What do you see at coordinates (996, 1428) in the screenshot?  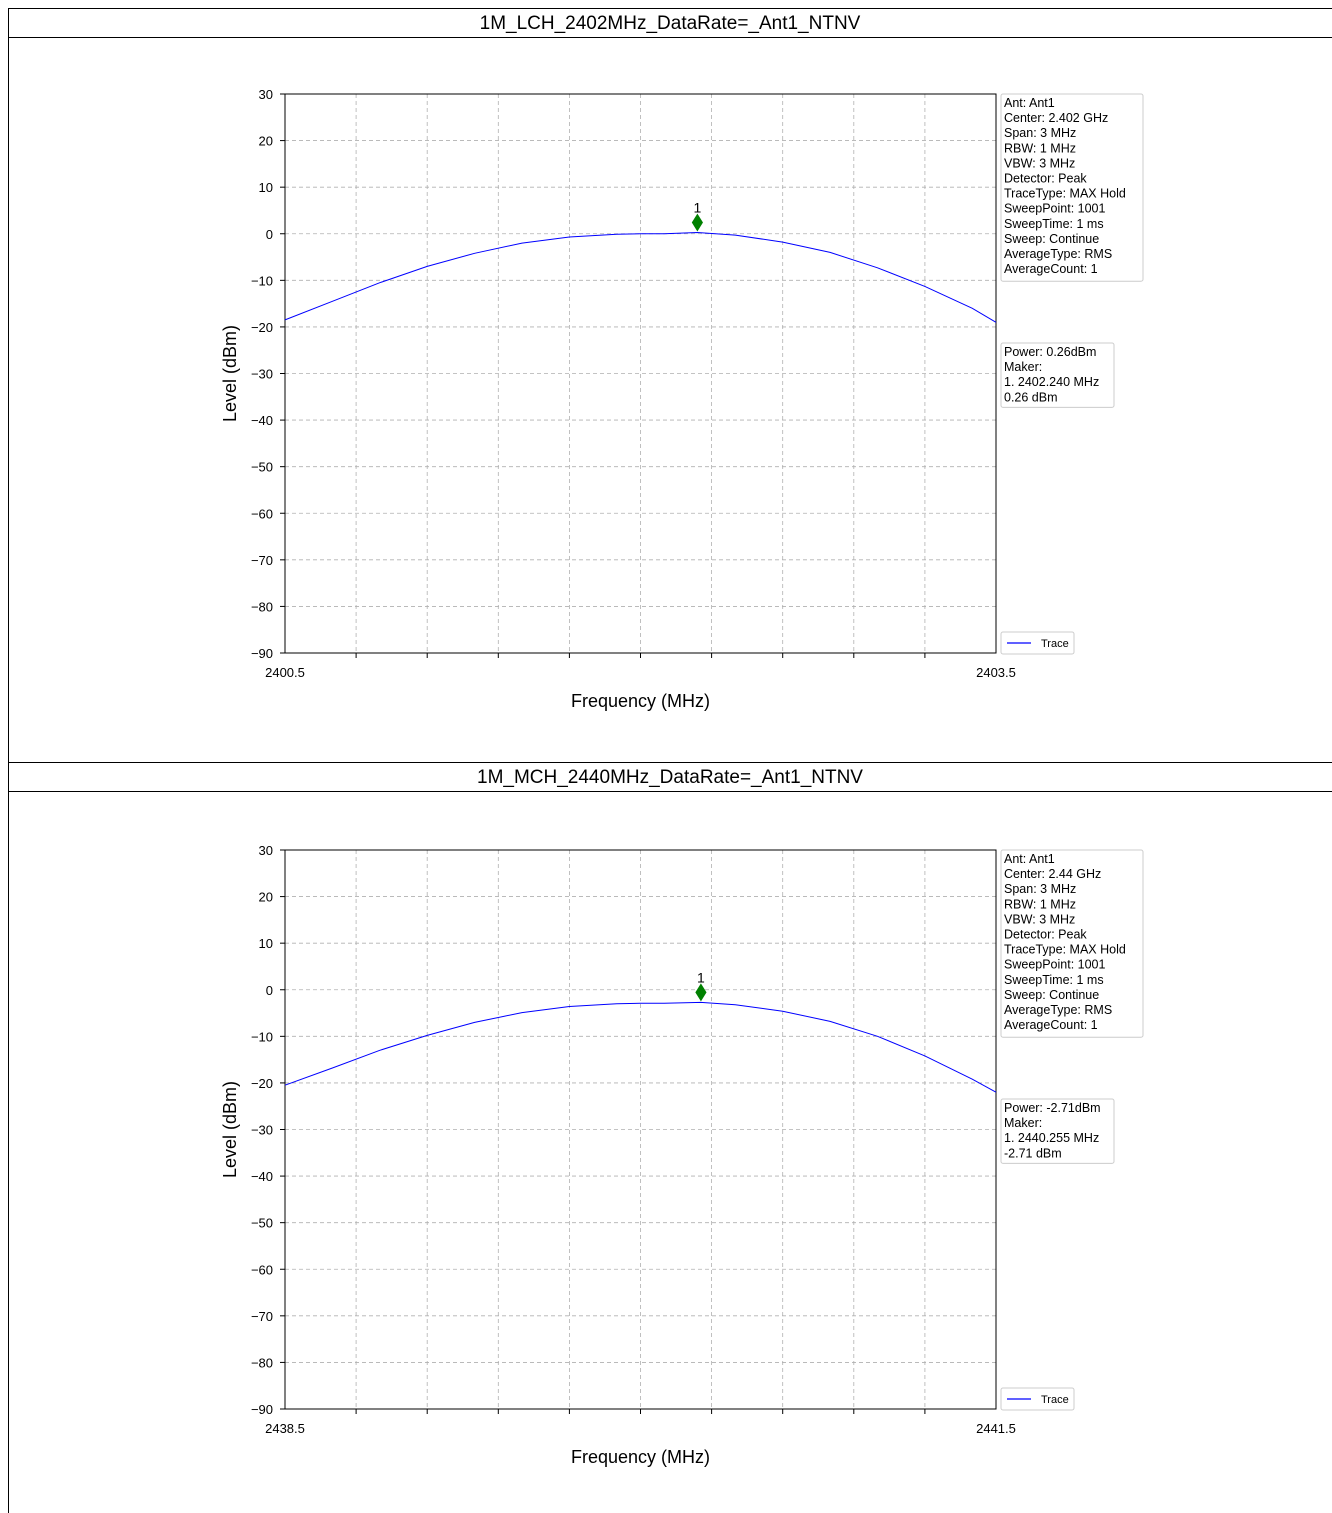 I see `x-tick-label: 2441.5` at bounding box center [996, 1428].